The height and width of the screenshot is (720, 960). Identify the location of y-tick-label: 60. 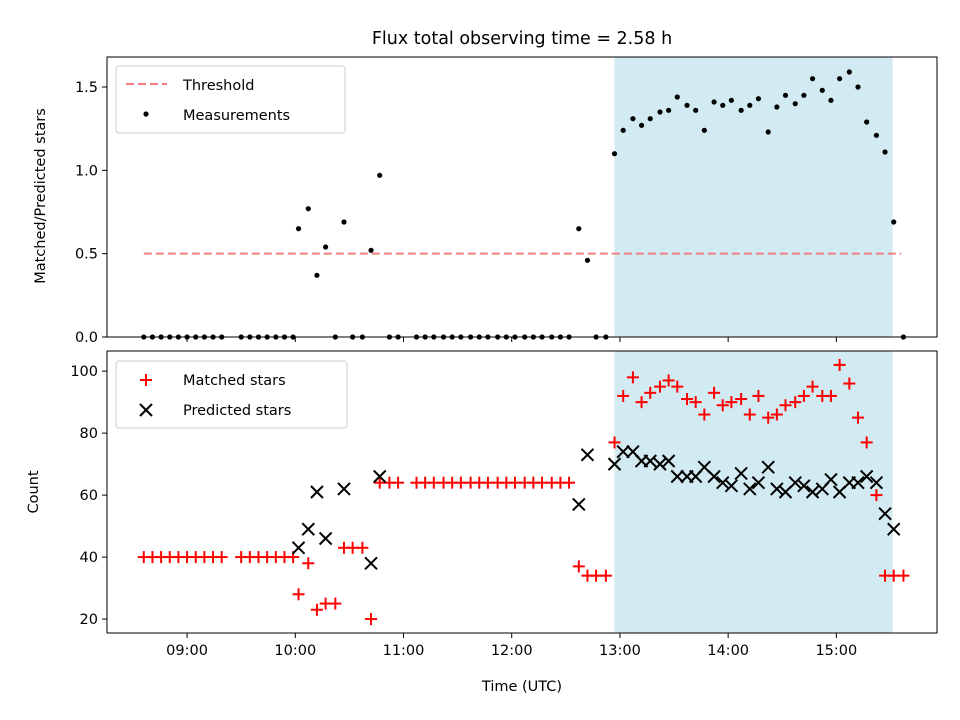
(89, 496).